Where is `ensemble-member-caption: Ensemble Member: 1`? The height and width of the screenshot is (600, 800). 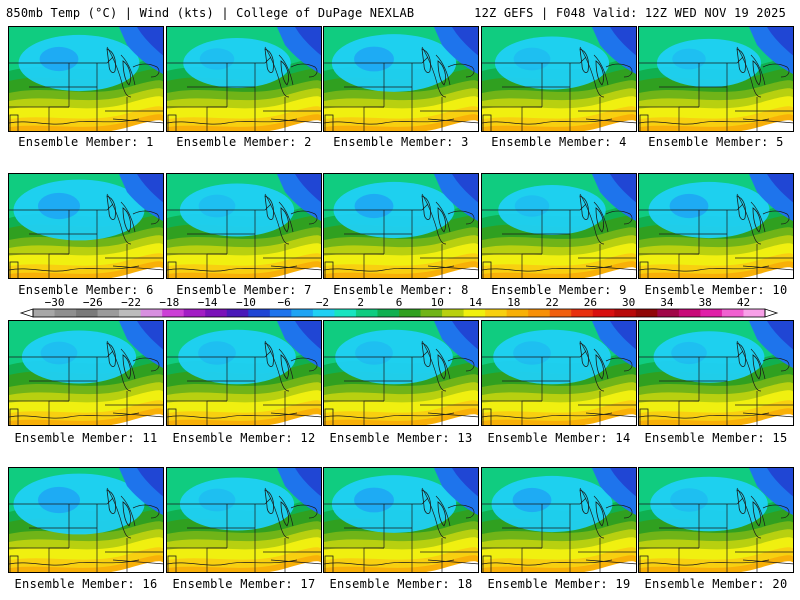 ensemble-member-caption: Ensemble Member: 1 is located at coordinates (86, 142).